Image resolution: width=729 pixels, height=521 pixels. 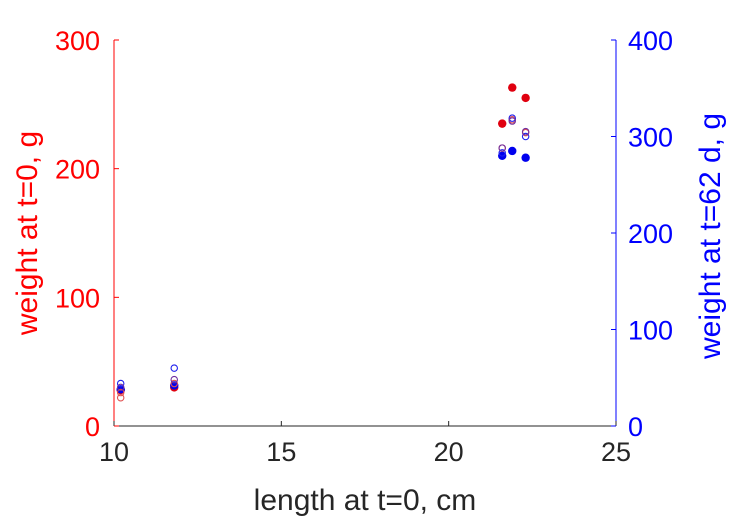 What do you see at coordinates (616, 452) in the screenshot?
I see `x-tick-label: 25` at bounding box center [616, 452].